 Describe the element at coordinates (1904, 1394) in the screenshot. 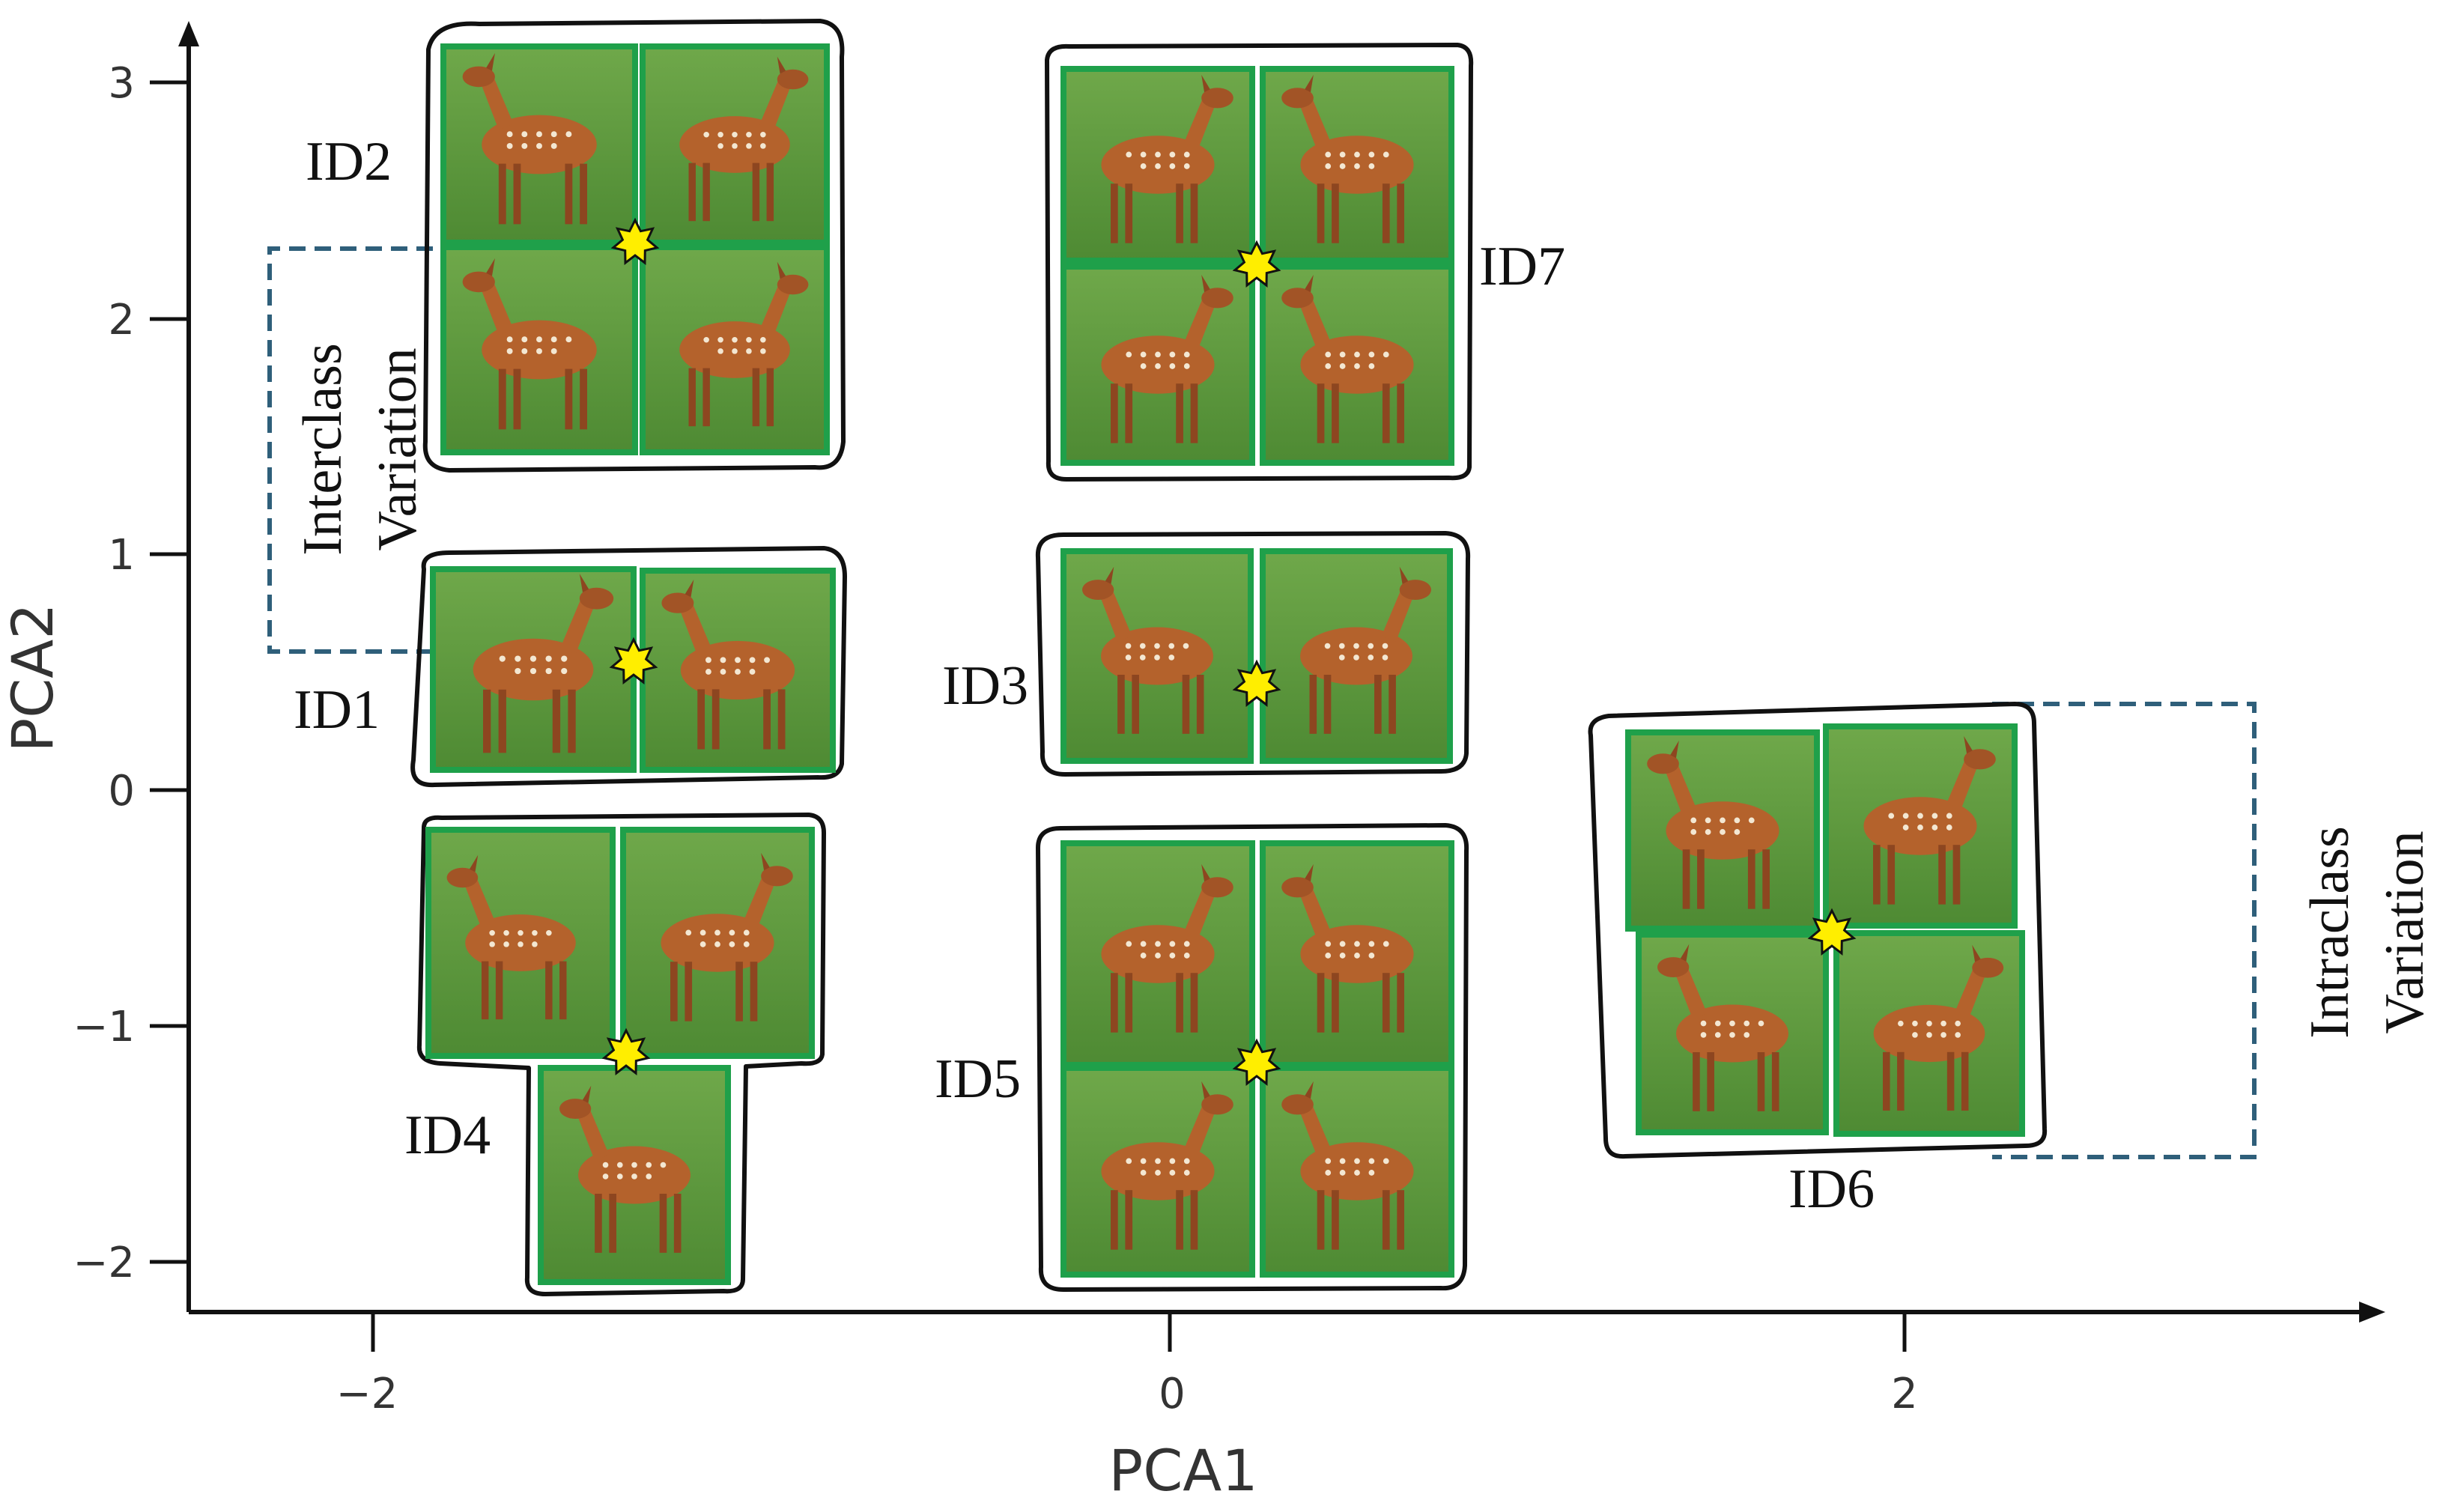

I see `x-tick-label: 2` at that location.